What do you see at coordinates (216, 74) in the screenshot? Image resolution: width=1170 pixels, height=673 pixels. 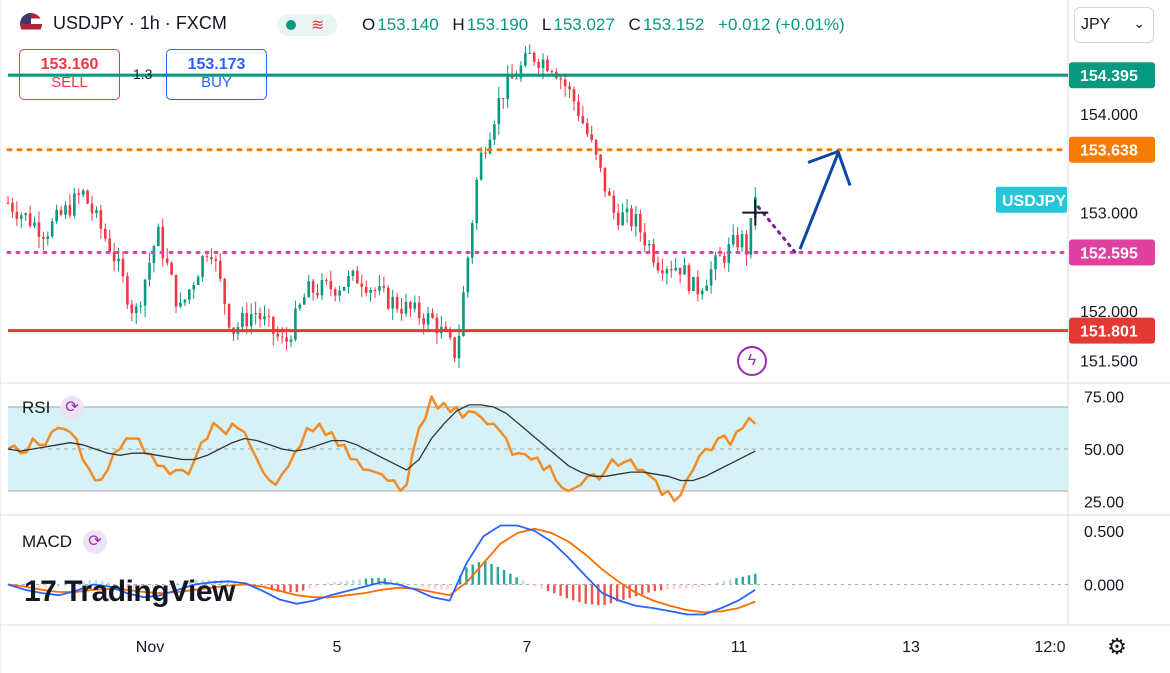 I see `buy-button: 153.173 BUY` at bounding box center [216, 74].